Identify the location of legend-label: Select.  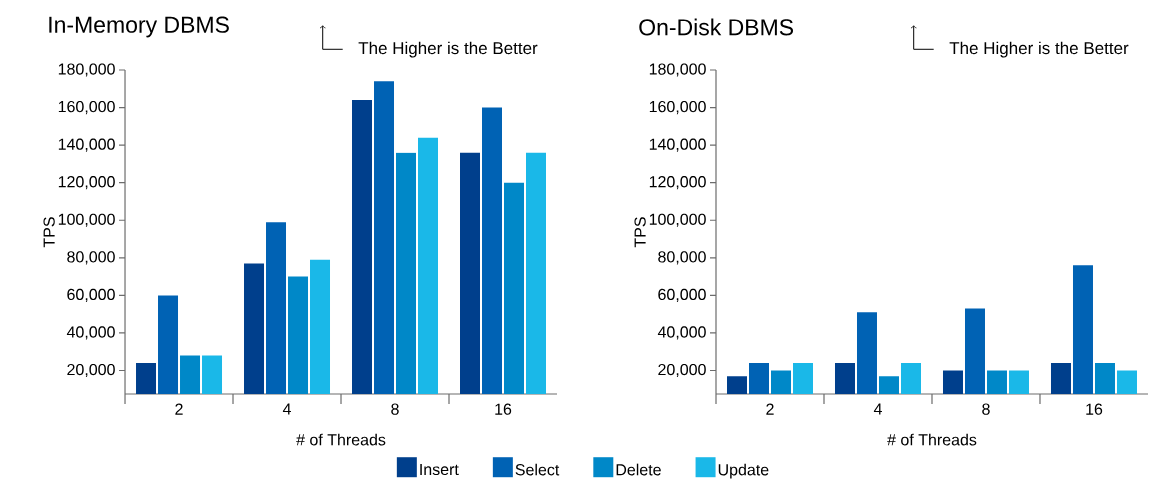
(537, 469).